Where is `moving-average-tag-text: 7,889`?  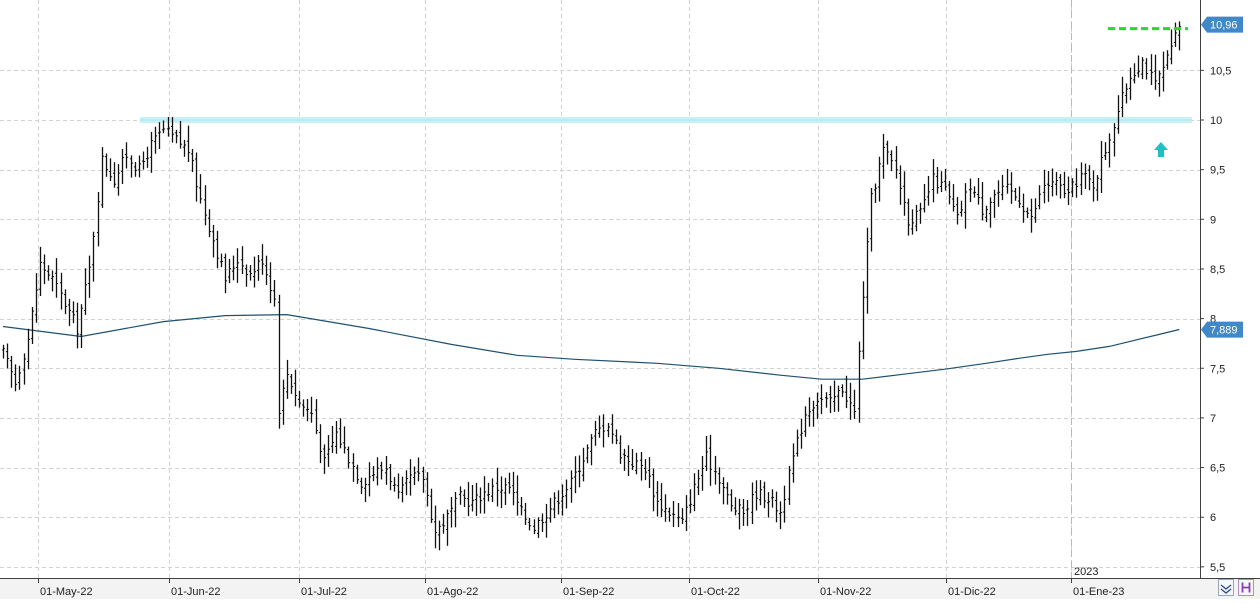
moving-average-tag-text: 7,889 is located at coordinates (1224, 331).